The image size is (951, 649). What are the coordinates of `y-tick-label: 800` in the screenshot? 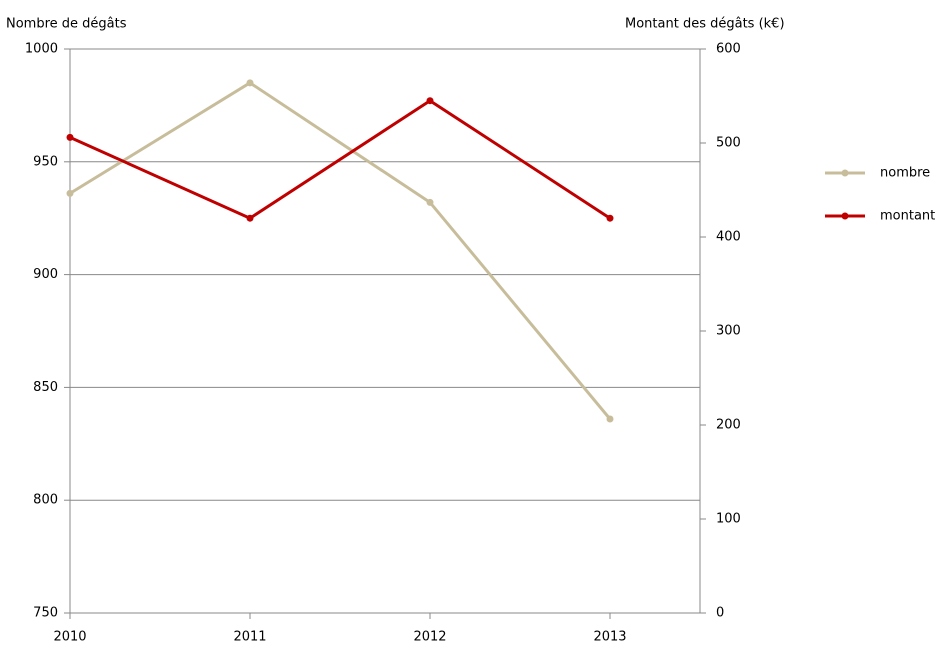 It's located at (45, 500).